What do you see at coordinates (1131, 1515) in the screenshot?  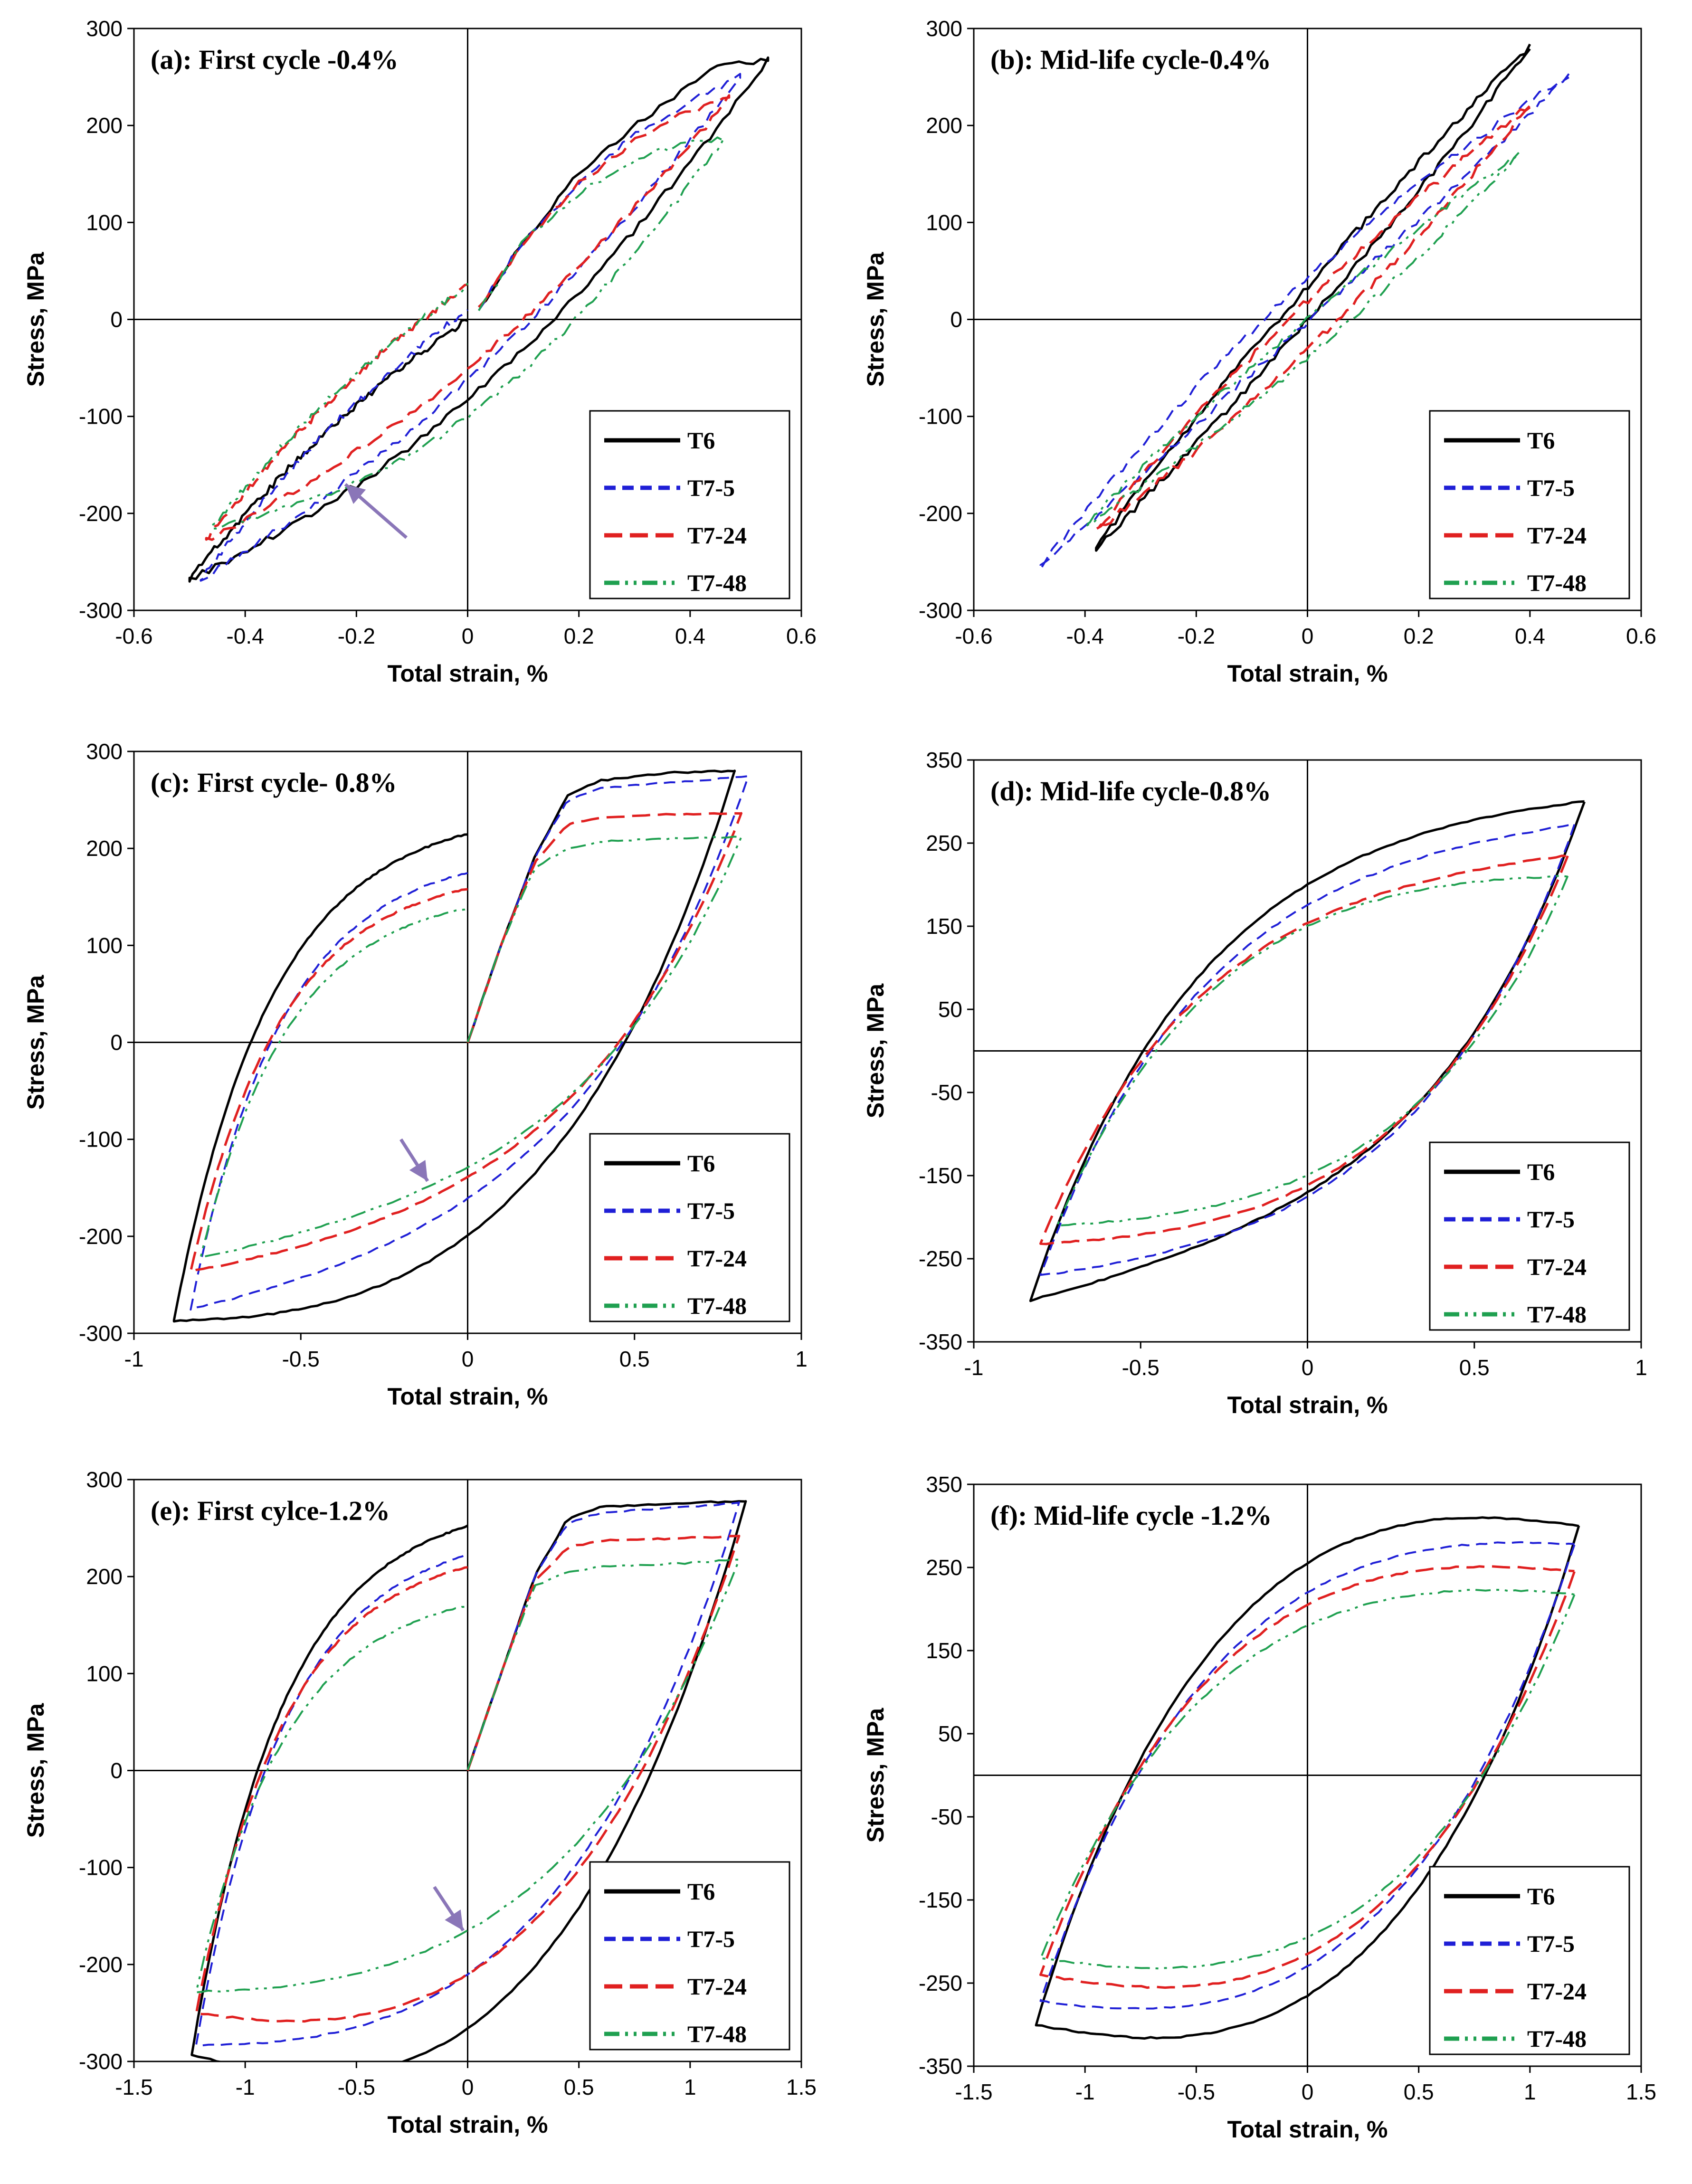 I see `panel-title: (f): Mid-life cycle -1.2%` at bounding box center [1131, 1515].